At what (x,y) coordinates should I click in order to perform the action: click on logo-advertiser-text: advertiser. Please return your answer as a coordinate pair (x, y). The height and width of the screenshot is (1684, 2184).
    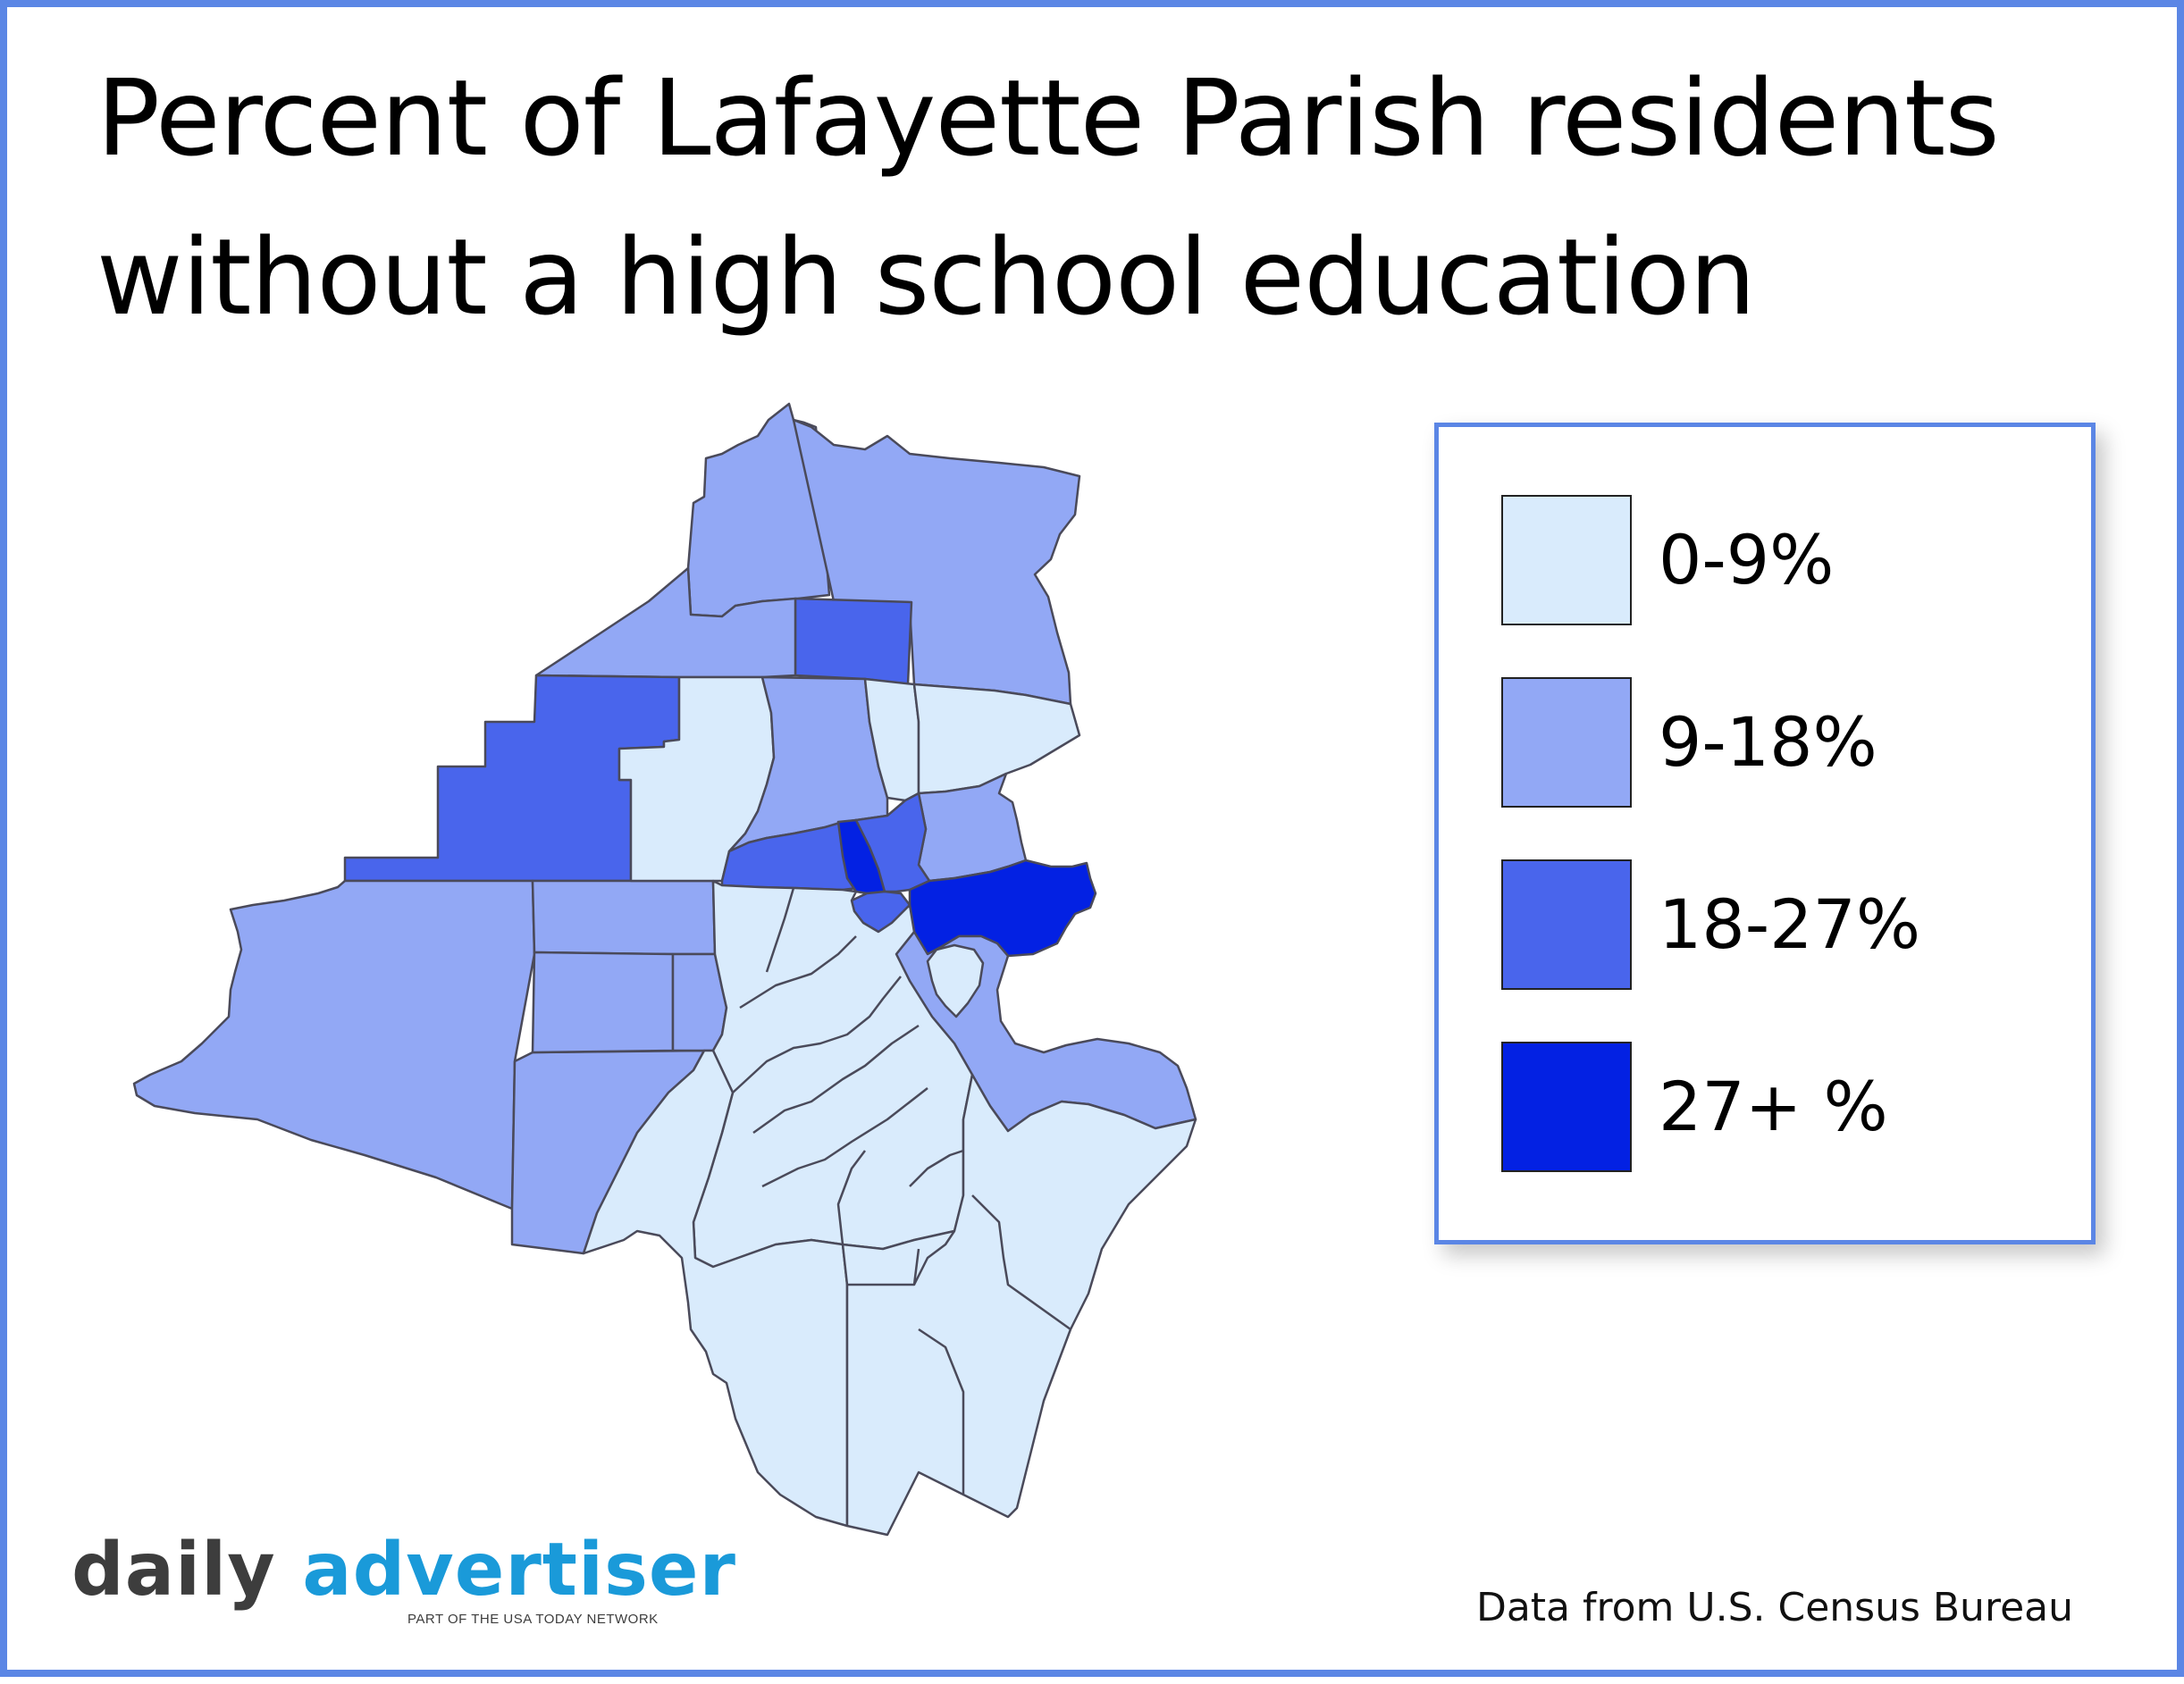
    Looking at the image, I should click on (519, 1570).